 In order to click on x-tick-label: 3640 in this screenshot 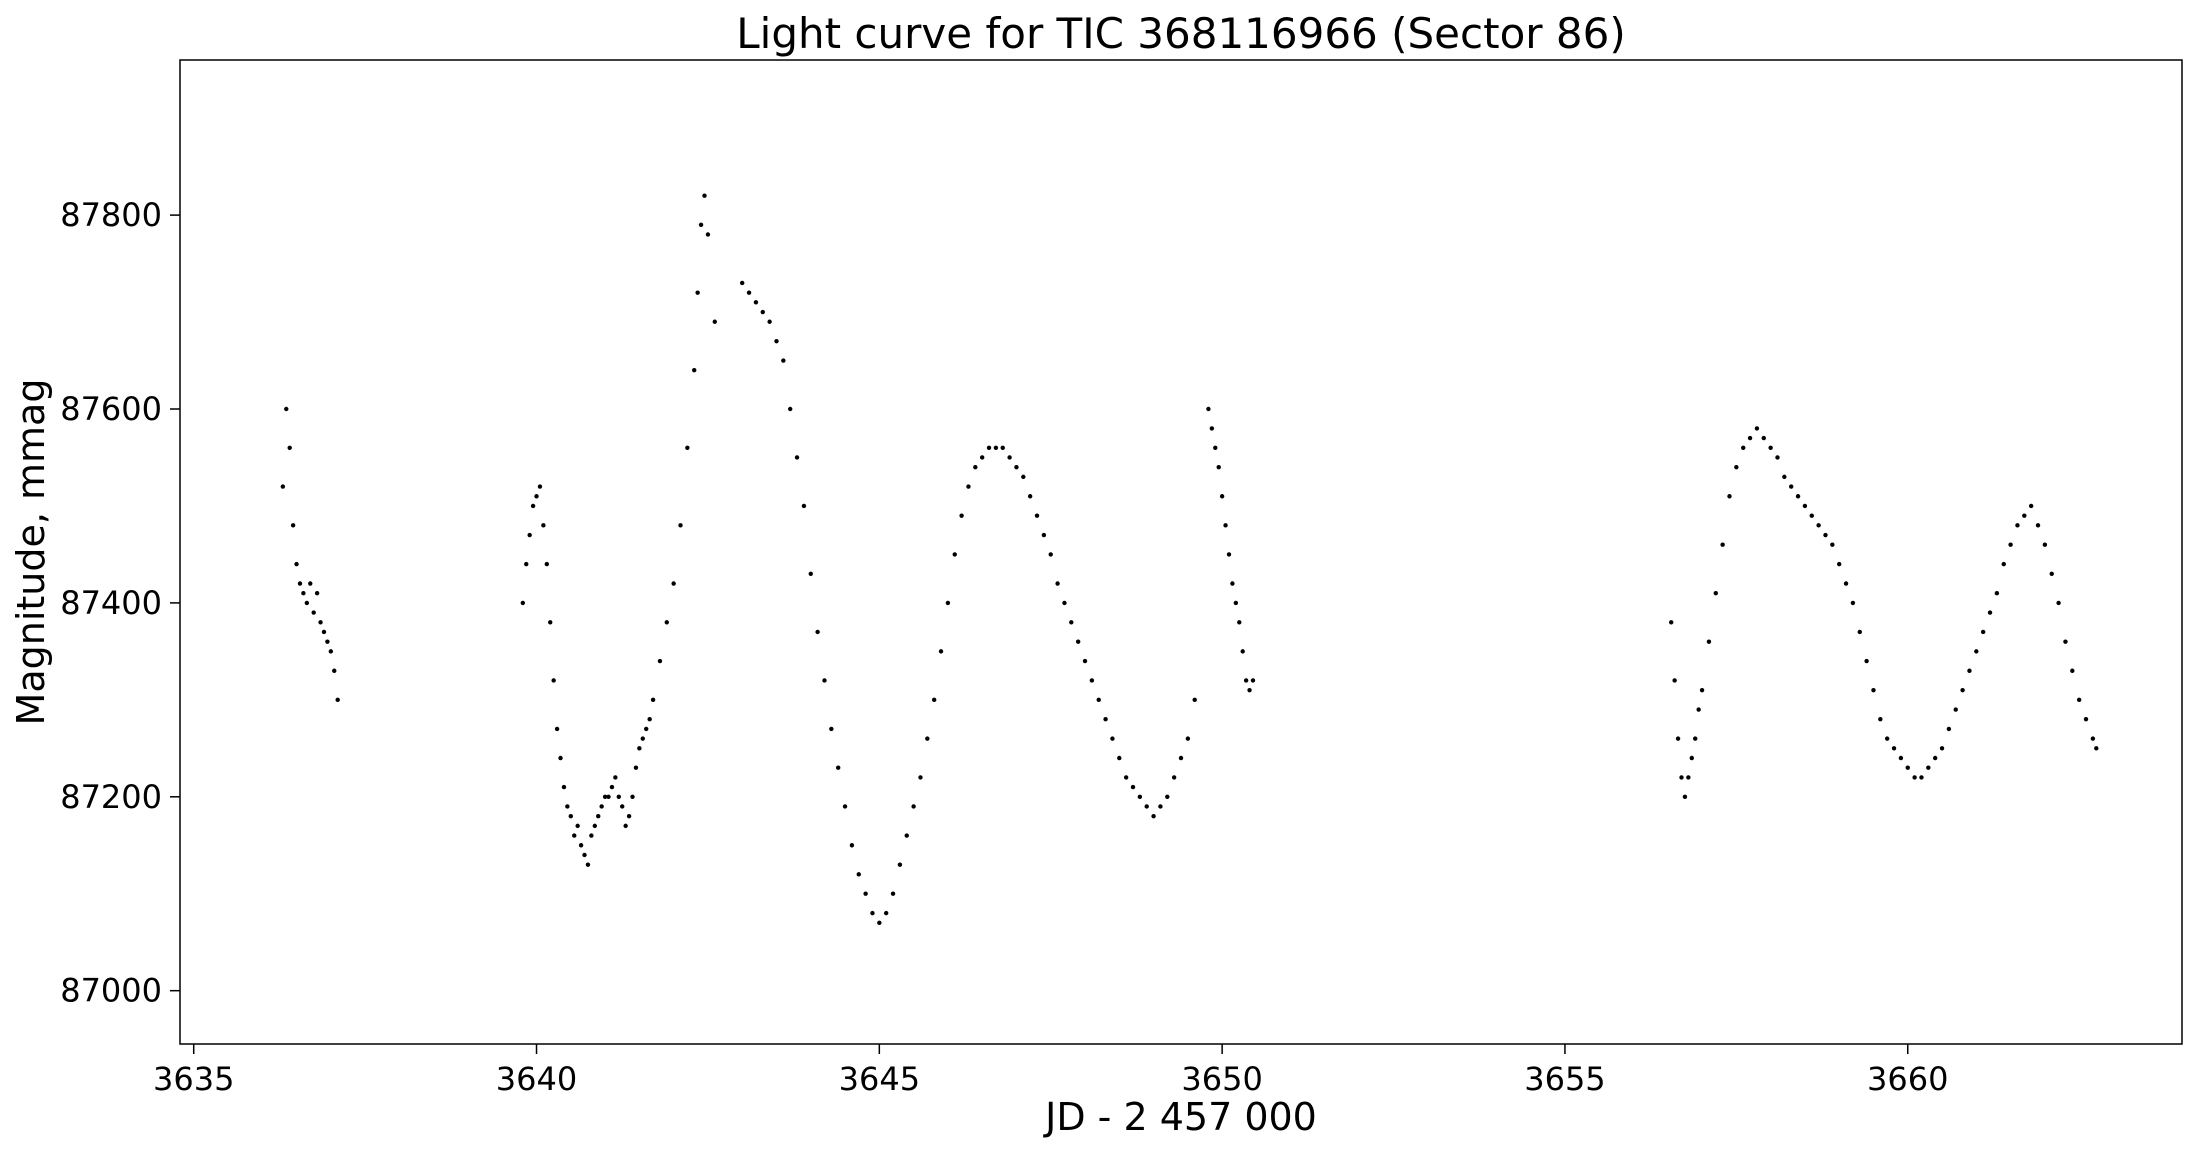, I will do `click(536, 1079)`.